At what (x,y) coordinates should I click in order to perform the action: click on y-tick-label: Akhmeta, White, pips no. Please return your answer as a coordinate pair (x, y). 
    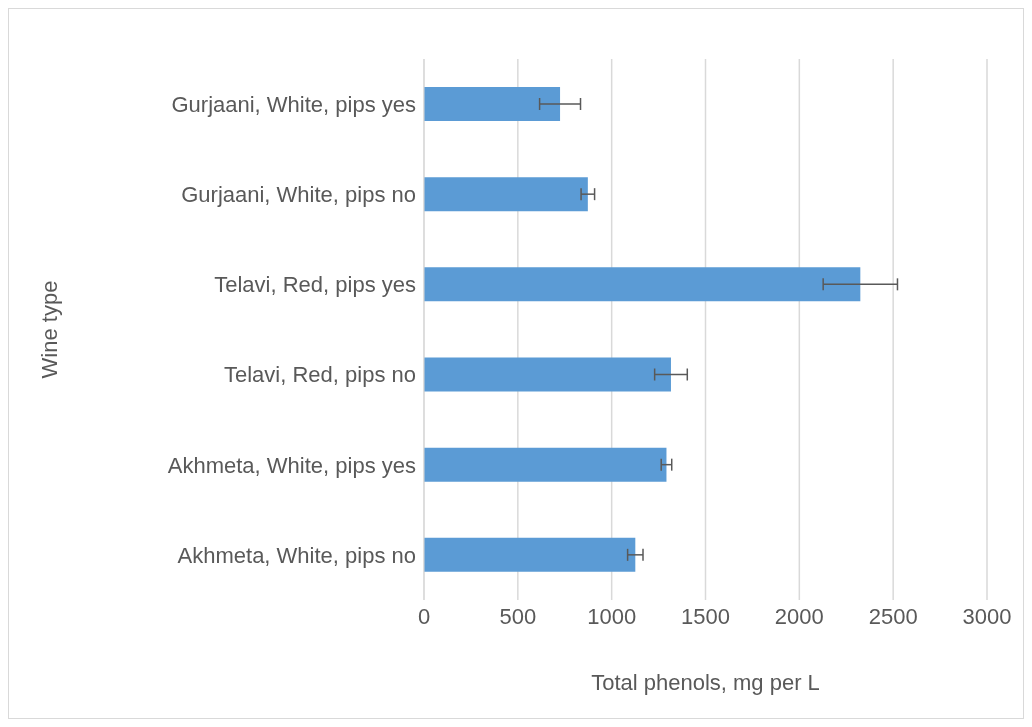
    Looking at the image, I should click on (296, 555).